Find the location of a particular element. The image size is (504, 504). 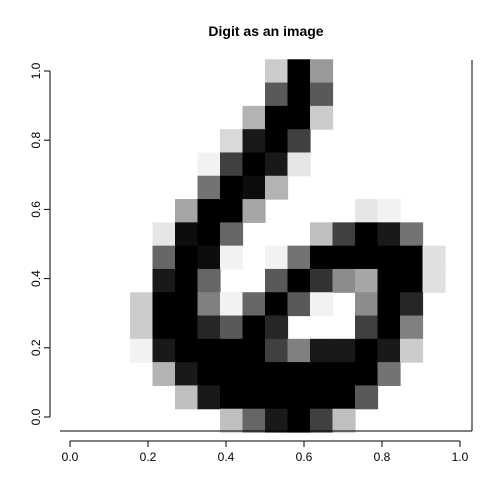

y-tick-label: 0.0 is located at coordinates (36, 416).